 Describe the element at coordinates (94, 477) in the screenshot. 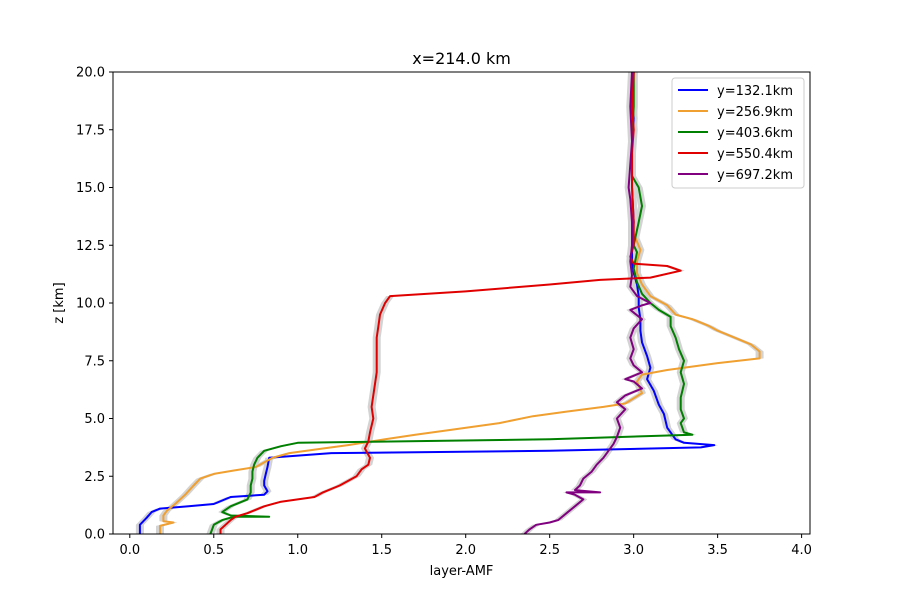

I see `y-tick-label: 2.5` at that location.